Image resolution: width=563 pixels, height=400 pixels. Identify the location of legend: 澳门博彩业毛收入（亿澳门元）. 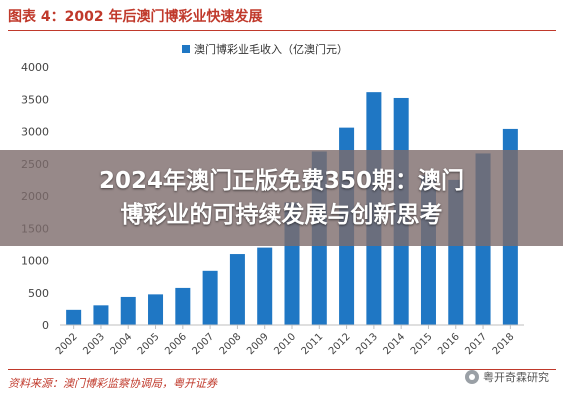
(265, 49).